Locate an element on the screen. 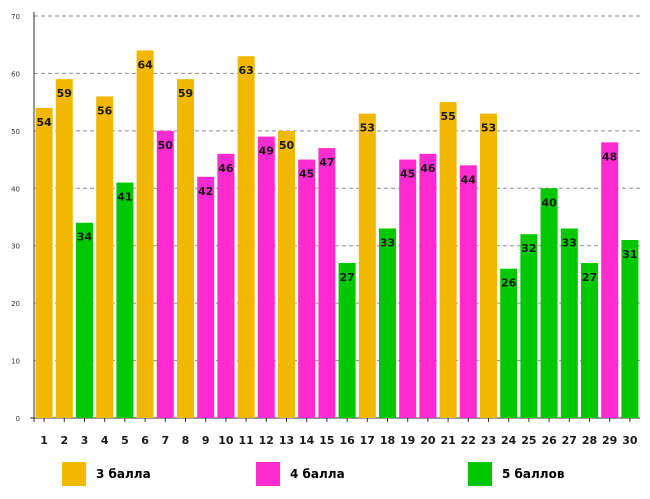 This screenshot has width=650, height=499. x-tick-label-15: 15 is located at coordinates (326, 440).